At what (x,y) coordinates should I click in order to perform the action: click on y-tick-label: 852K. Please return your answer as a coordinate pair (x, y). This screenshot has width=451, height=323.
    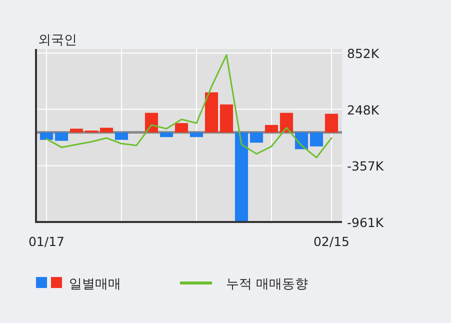
    Looking at the image, I should click on (363, 53).